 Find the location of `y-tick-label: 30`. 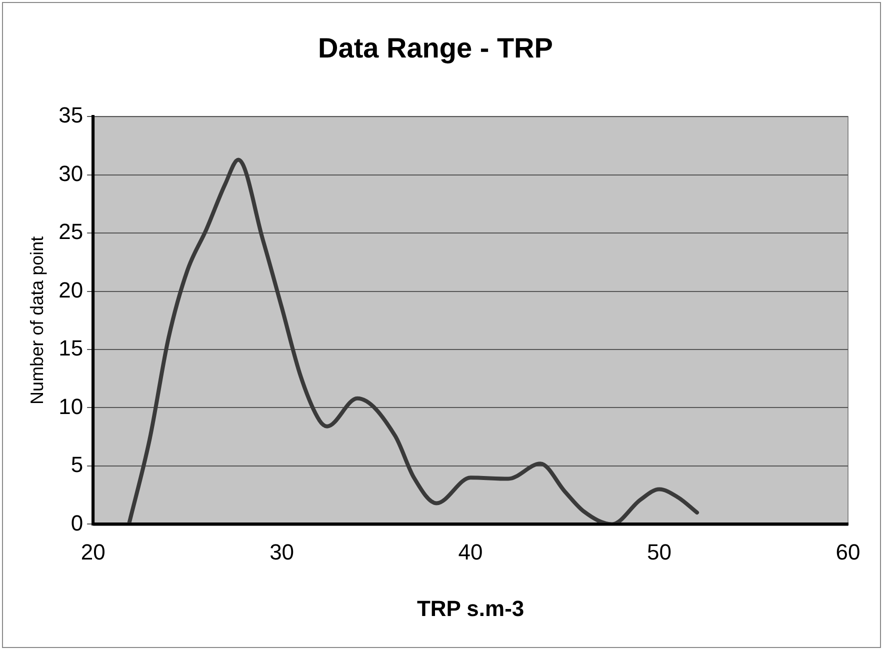

y-tick-label: 30 is located at coordinates (71, 173).